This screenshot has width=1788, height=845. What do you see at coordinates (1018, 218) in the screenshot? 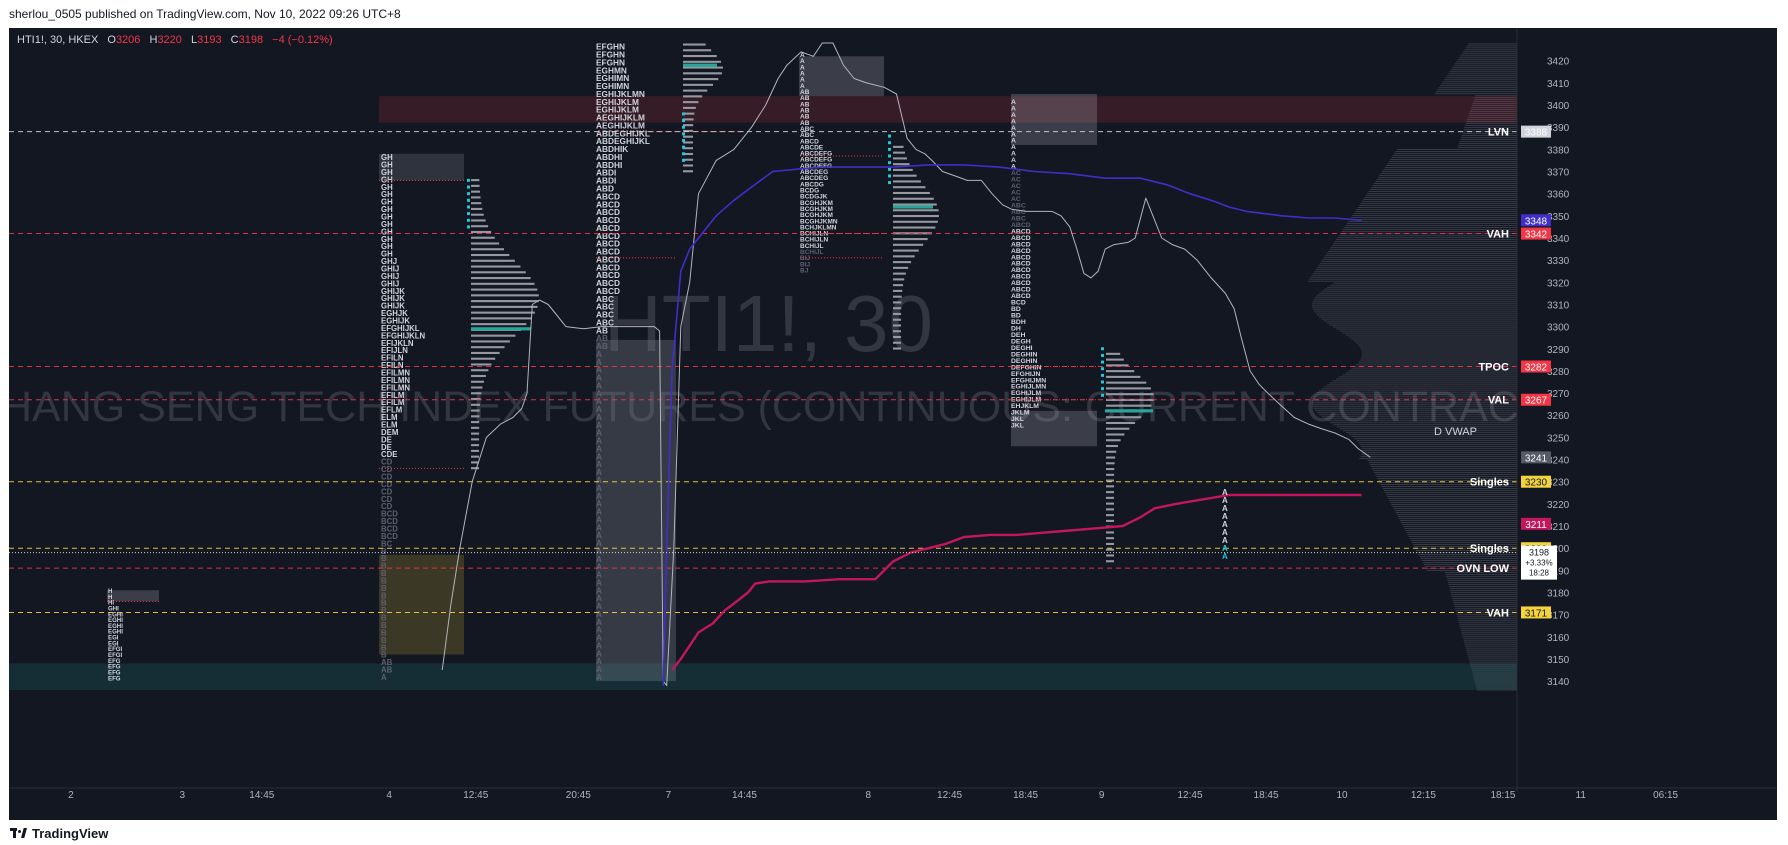
I see `tpo-row: ABC` at bounding box center [1018, 218].